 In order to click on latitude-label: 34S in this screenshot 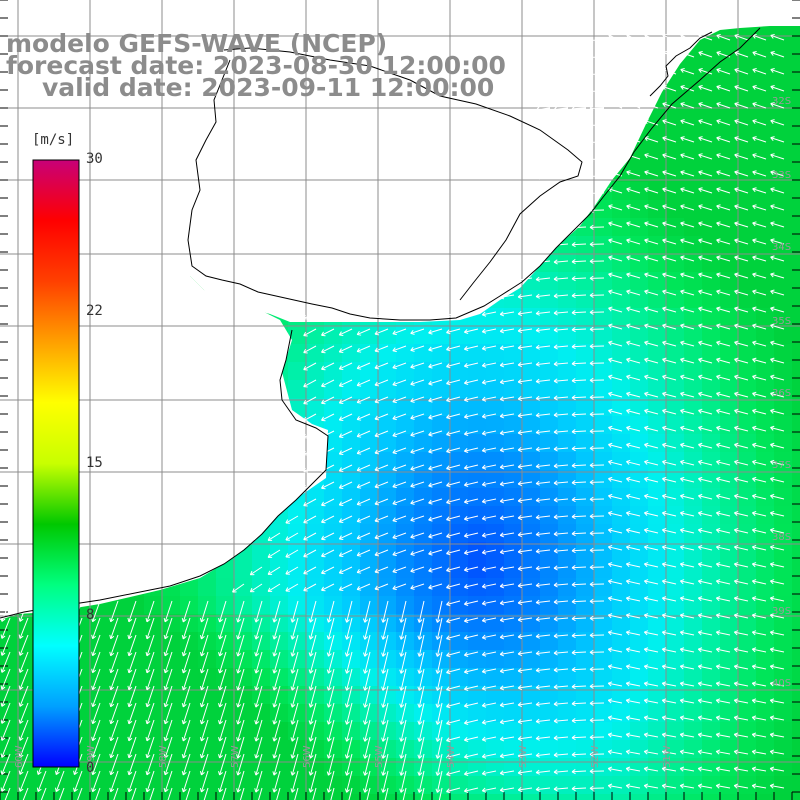, I will do `click(781, 247)`.